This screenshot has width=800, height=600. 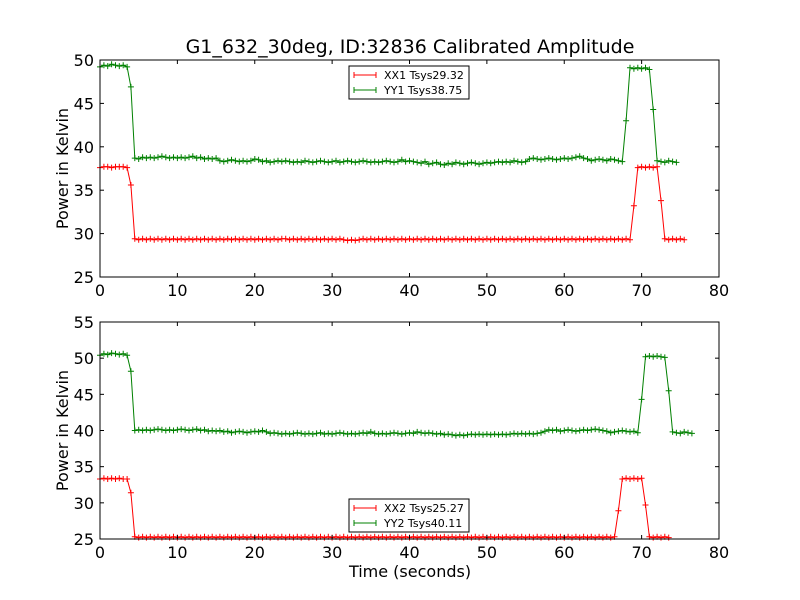 I want to click on legend-box, so click(x=409, y=82).